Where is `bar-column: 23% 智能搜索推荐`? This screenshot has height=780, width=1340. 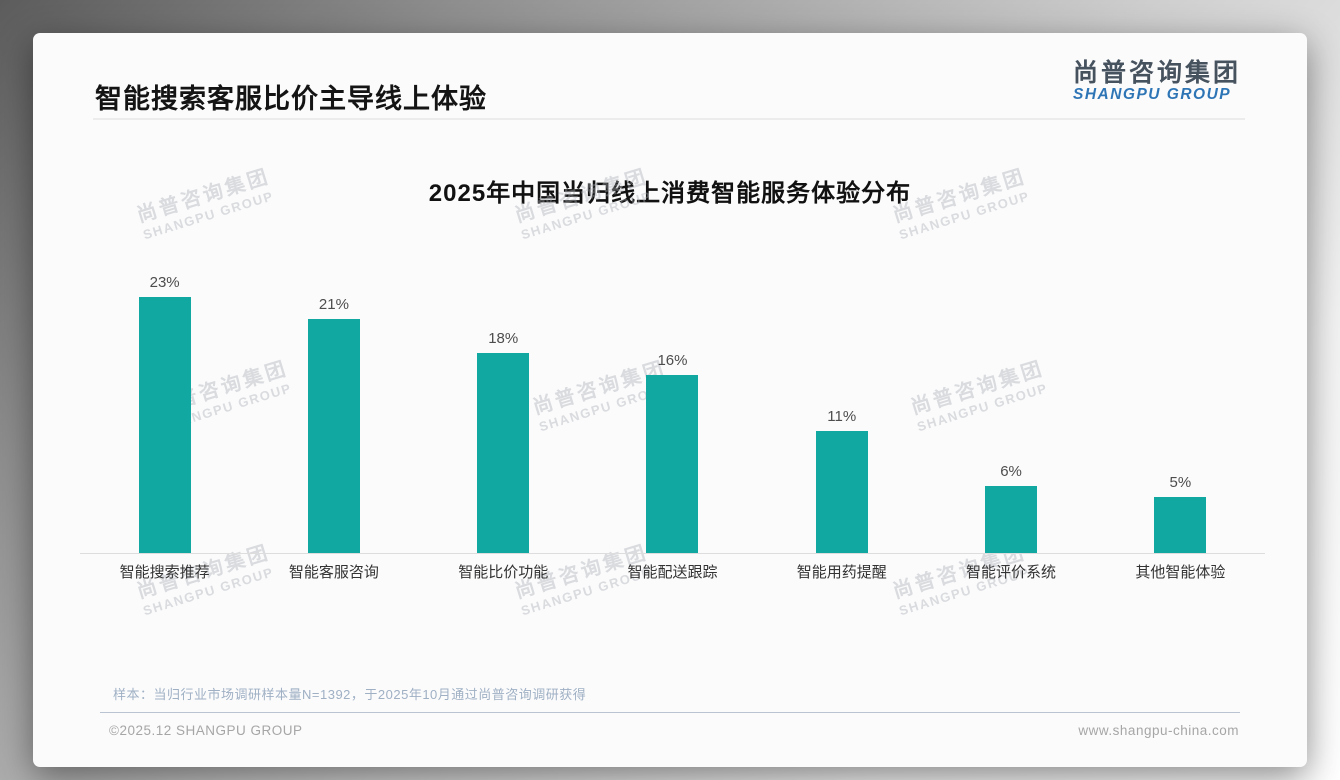 bar-column: 23% 智能搜索推荐 is located at coordinates (164, 310).